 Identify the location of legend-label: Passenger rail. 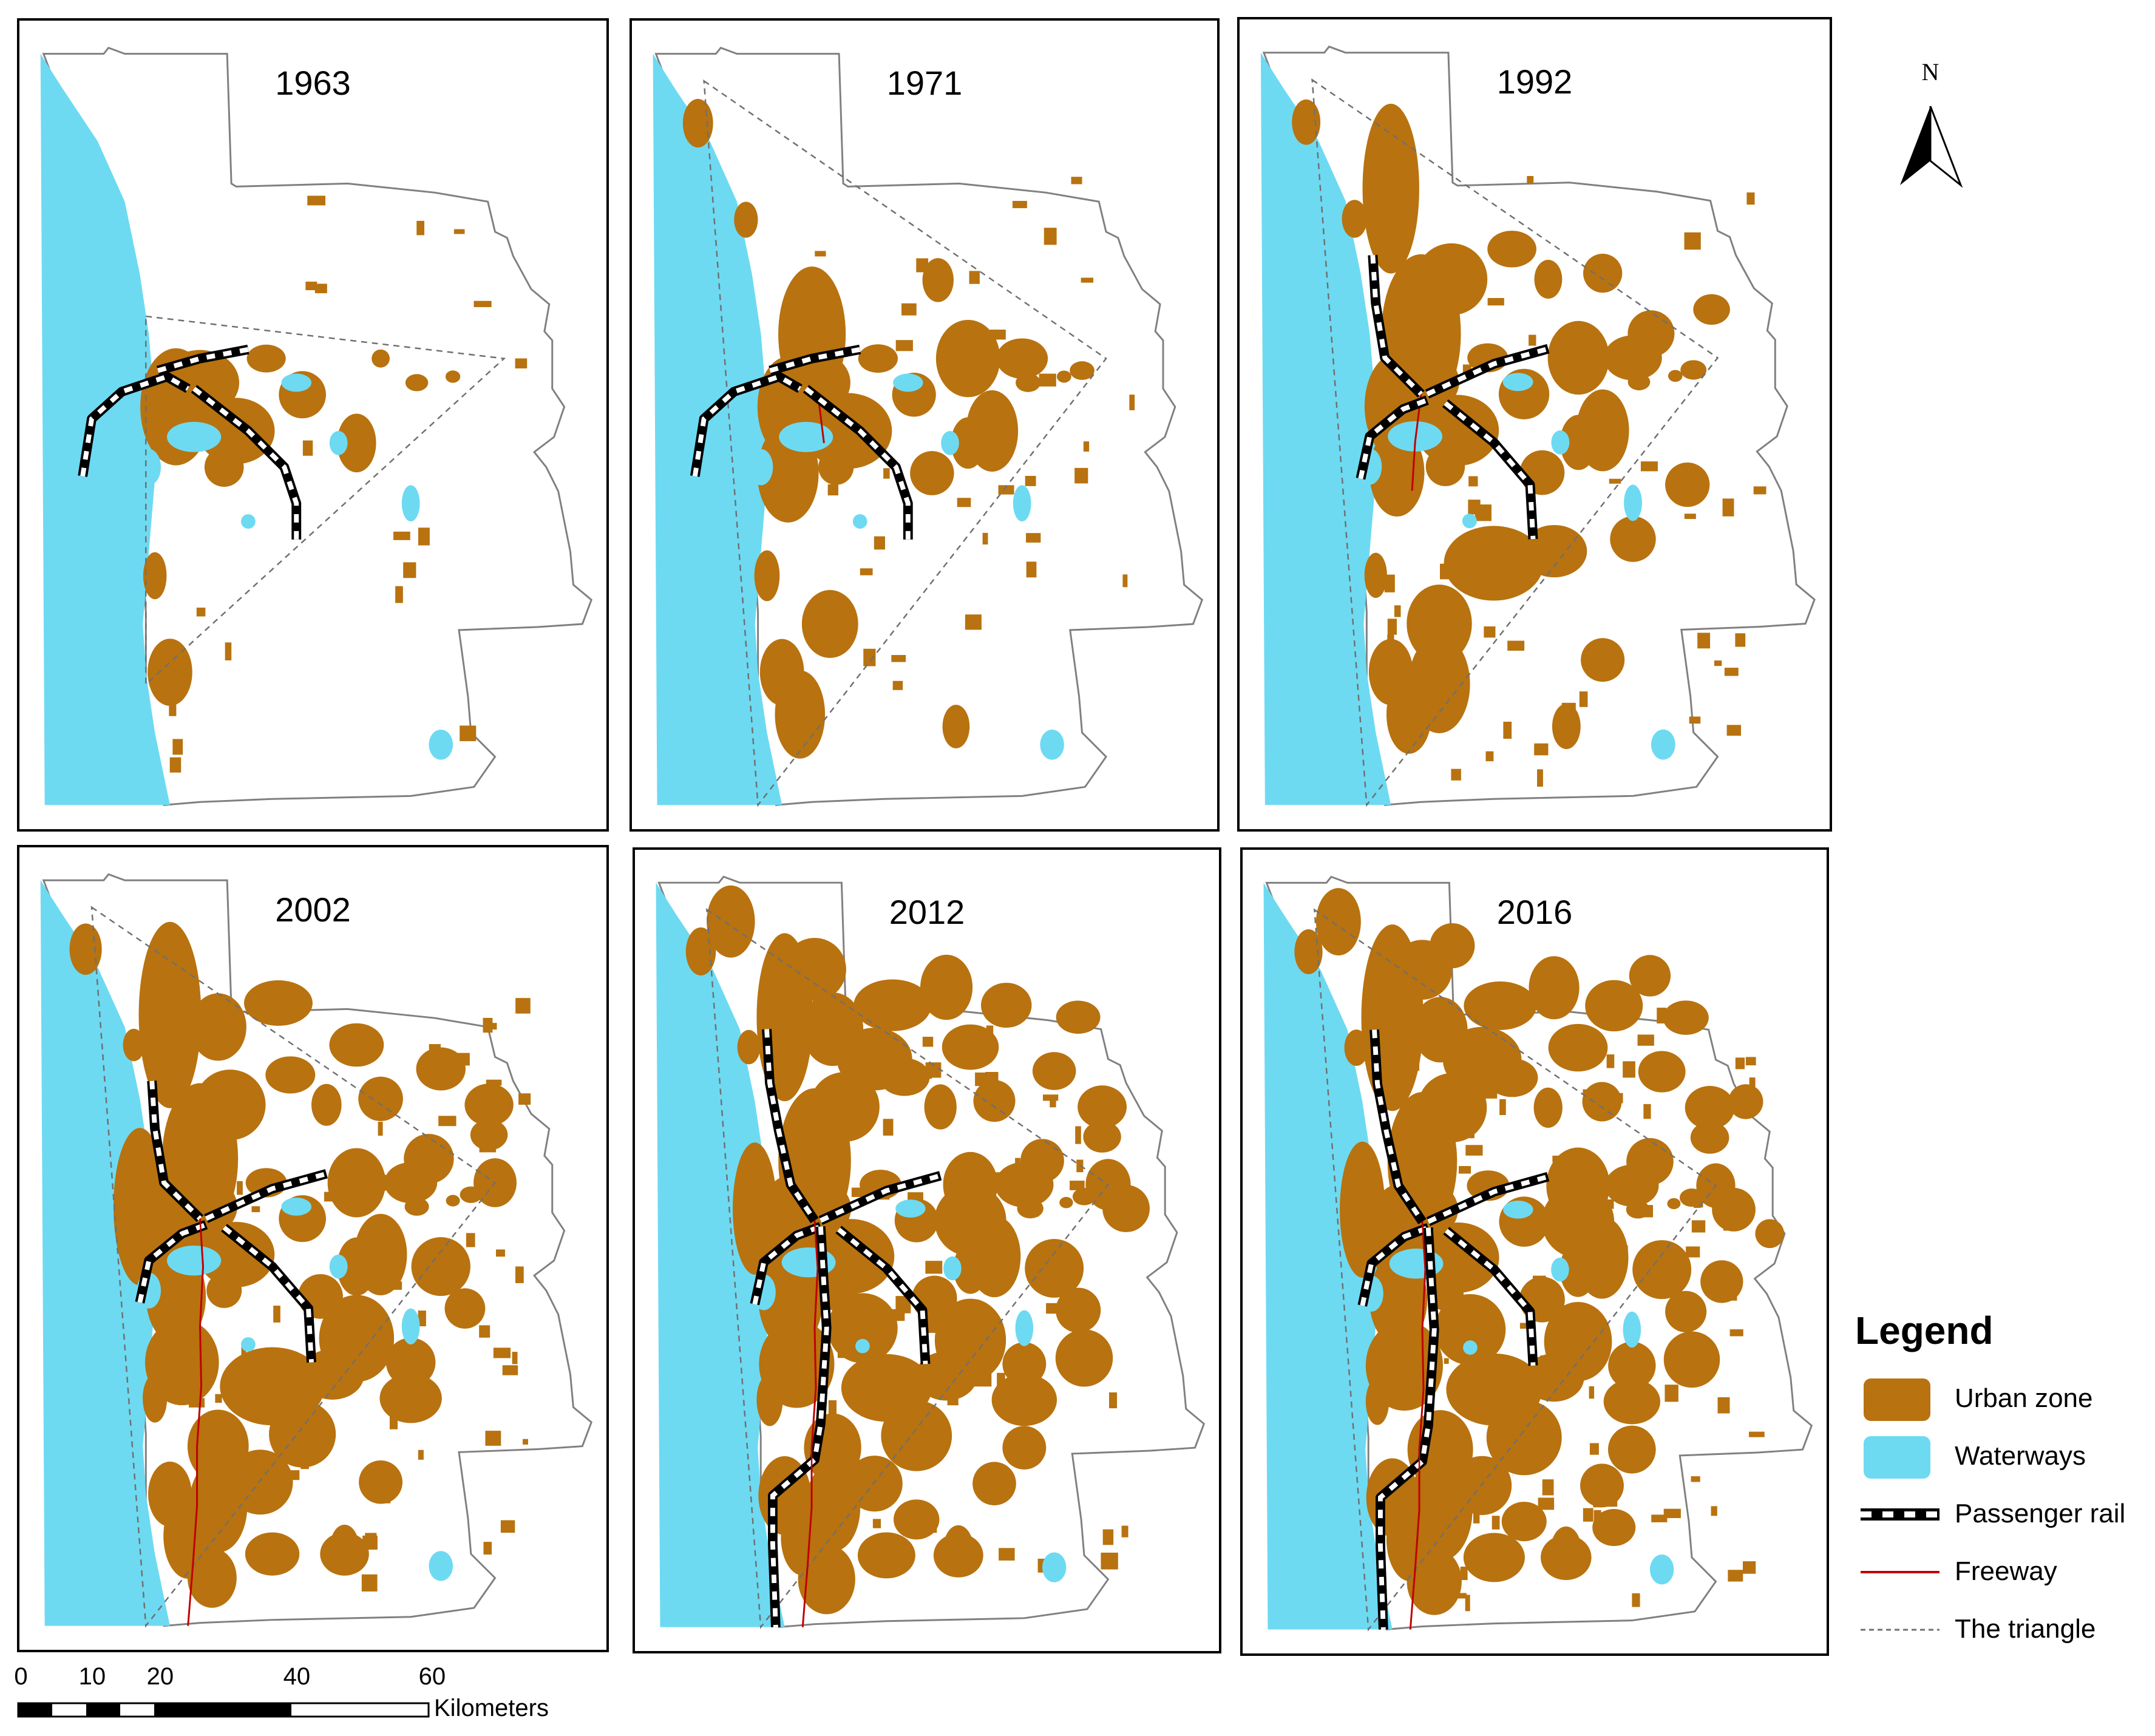
(2040, 1513).